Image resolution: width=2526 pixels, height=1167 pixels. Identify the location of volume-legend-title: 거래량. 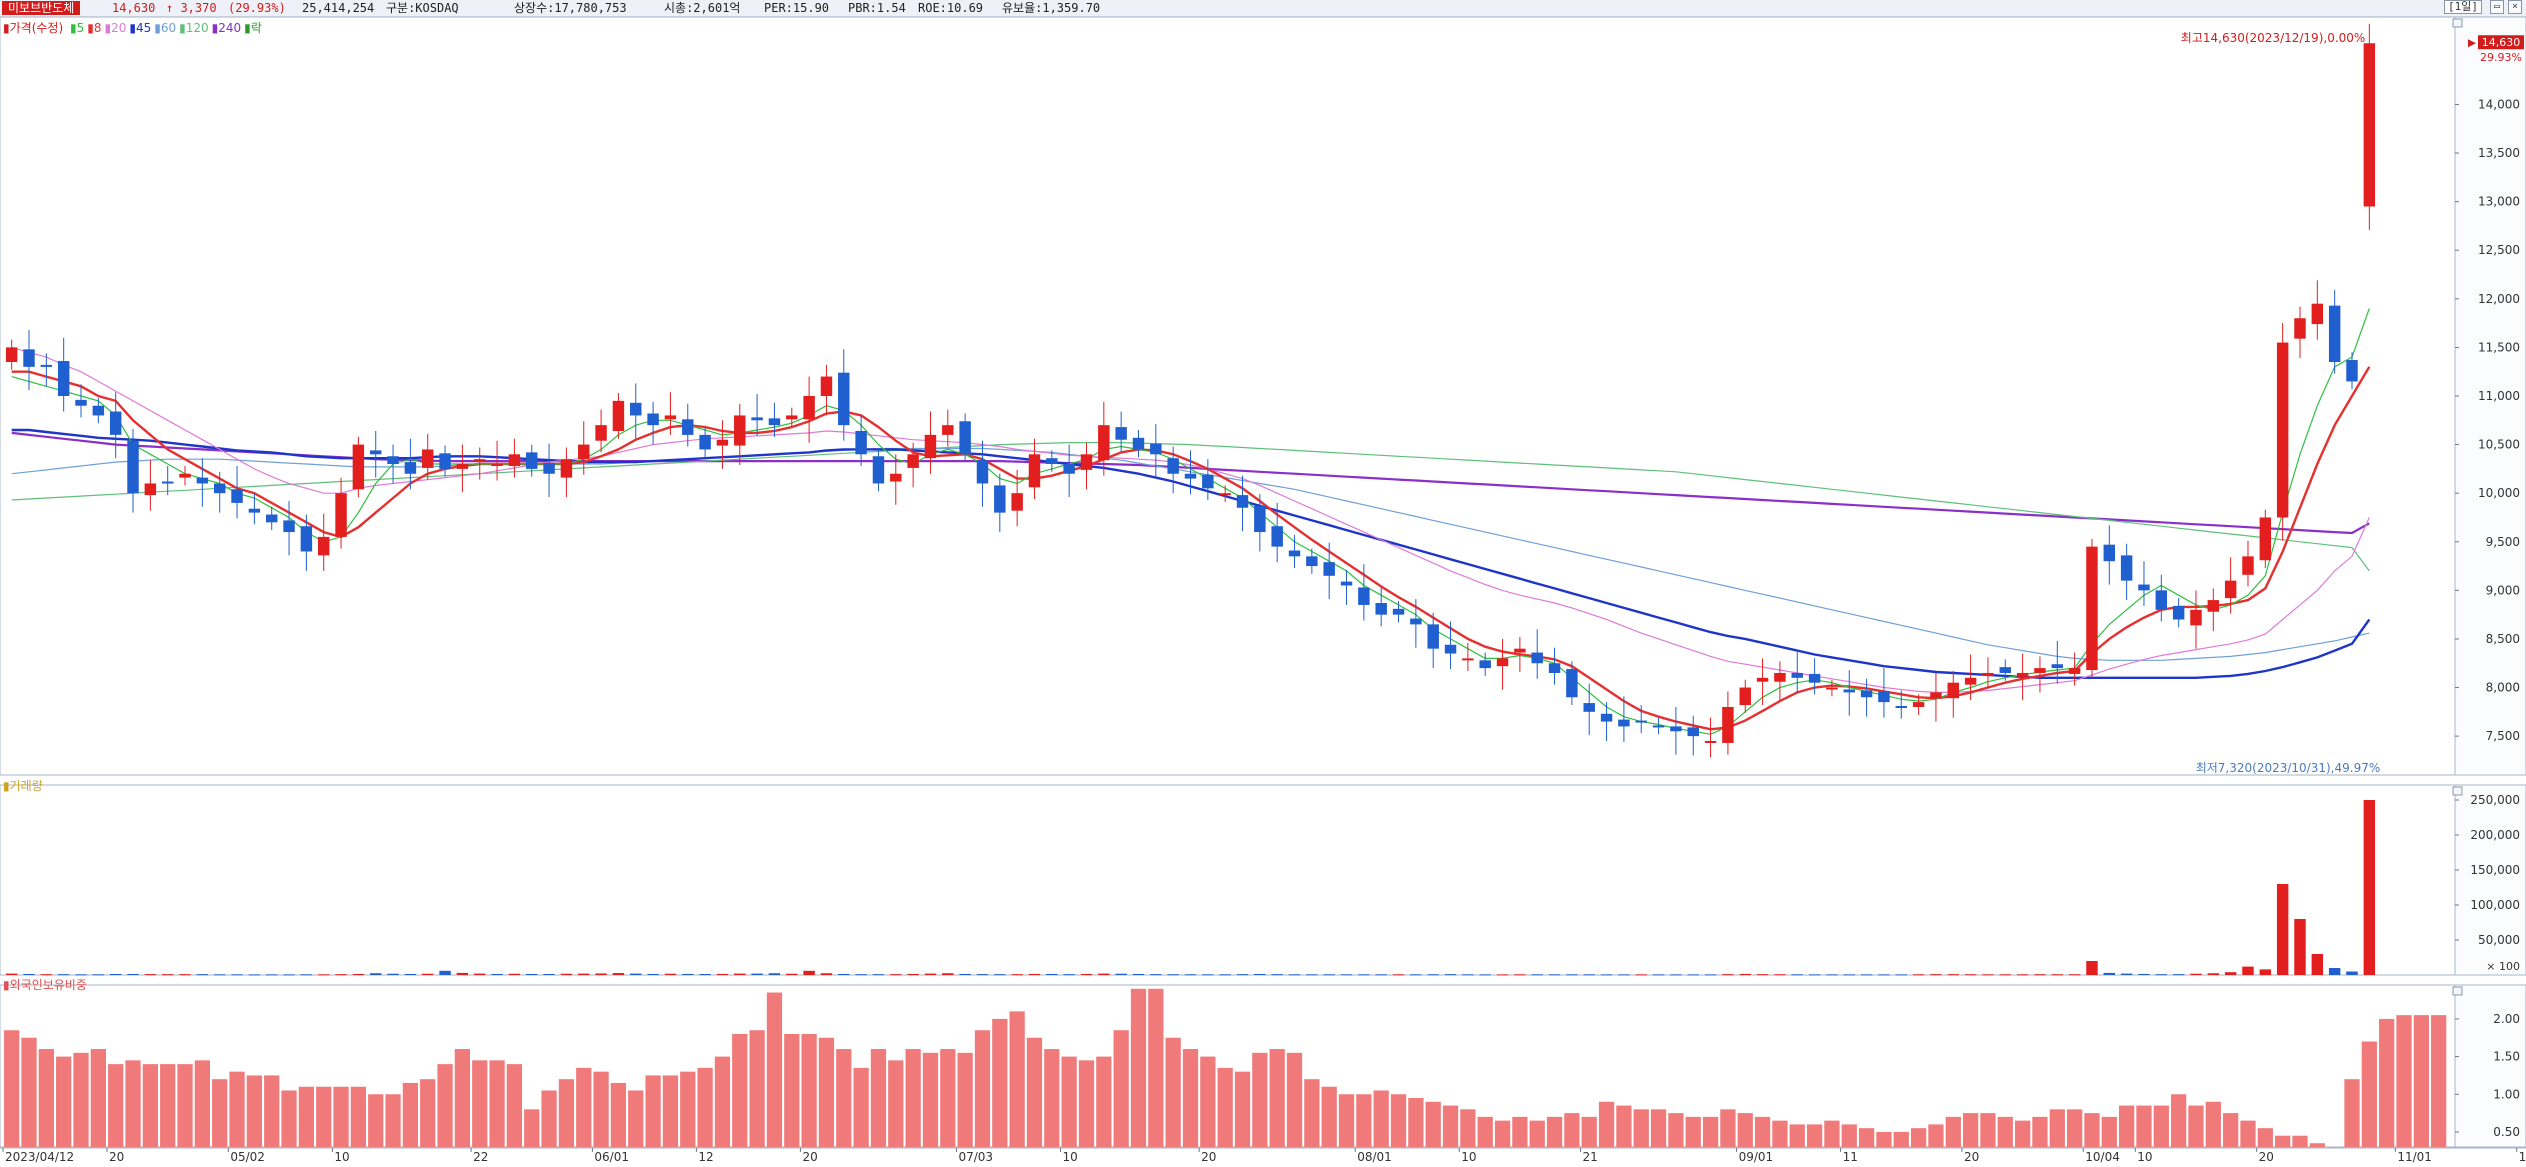
(26, 786).